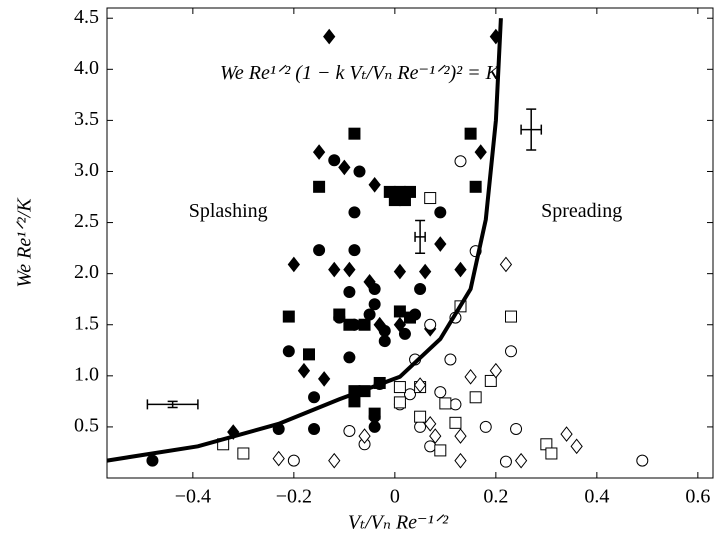 This screenshot has height=546, width=715. I want to click on y-tick-label: 1.5, so click(86, 323).